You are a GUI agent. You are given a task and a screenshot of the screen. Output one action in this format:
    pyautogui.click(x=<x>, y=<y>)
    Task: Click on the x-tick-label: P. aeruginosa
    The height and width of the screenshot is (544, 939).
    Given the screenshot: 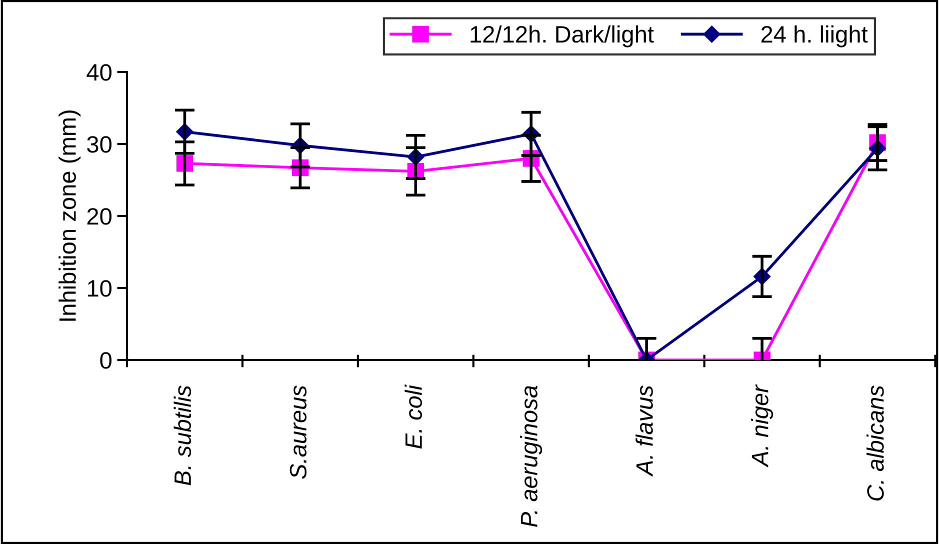 What is the action you would take?
    pyautogui.click(x=531, y=456)
    